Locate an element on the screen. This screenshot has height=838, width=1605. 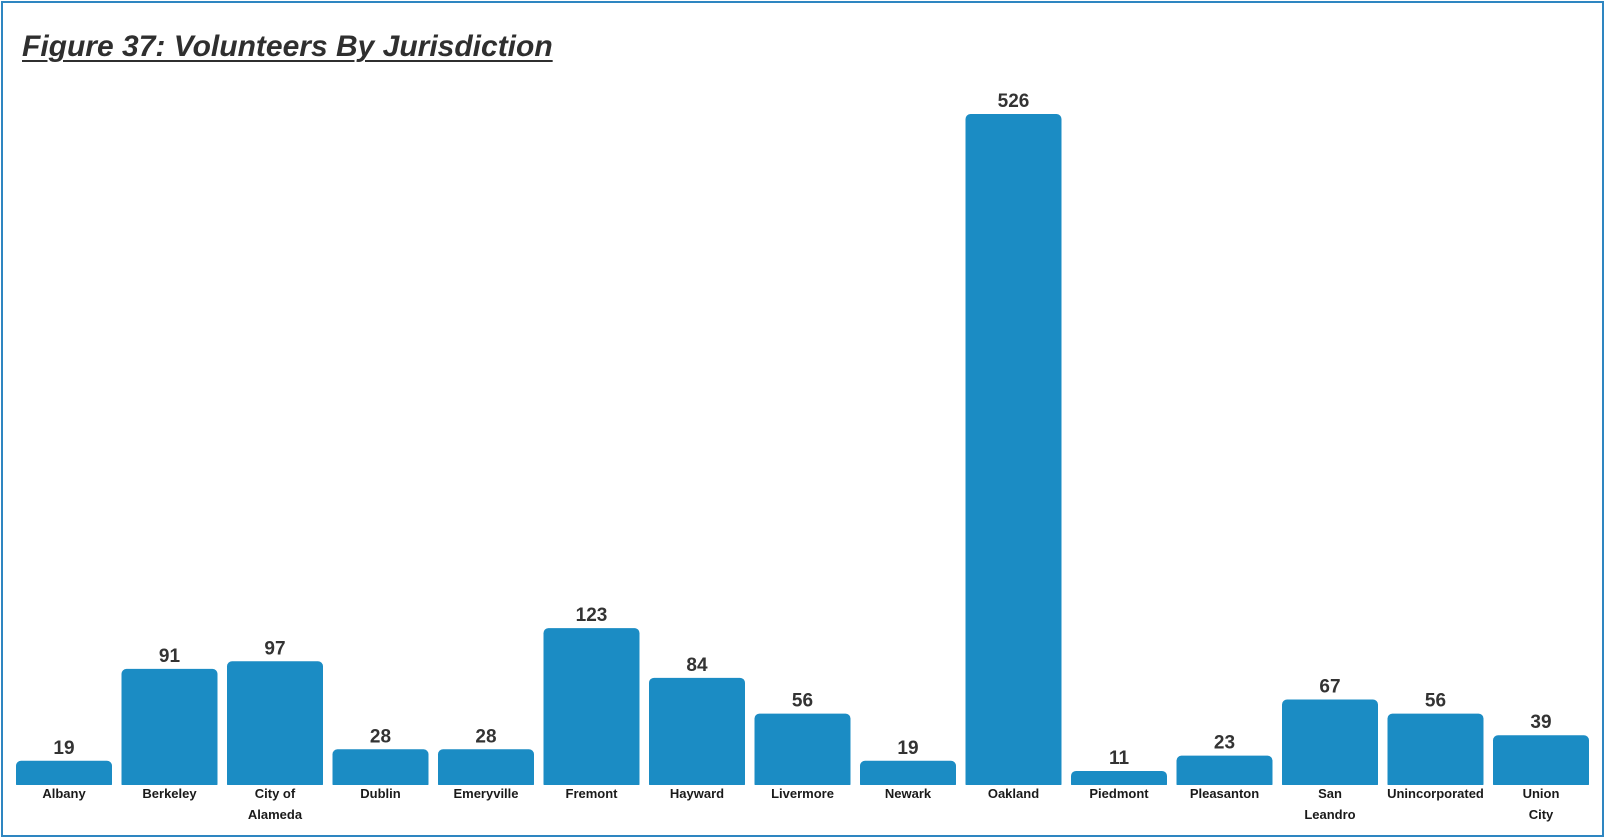
category-label-4: Emeryville is located at coordinates (485, 793).